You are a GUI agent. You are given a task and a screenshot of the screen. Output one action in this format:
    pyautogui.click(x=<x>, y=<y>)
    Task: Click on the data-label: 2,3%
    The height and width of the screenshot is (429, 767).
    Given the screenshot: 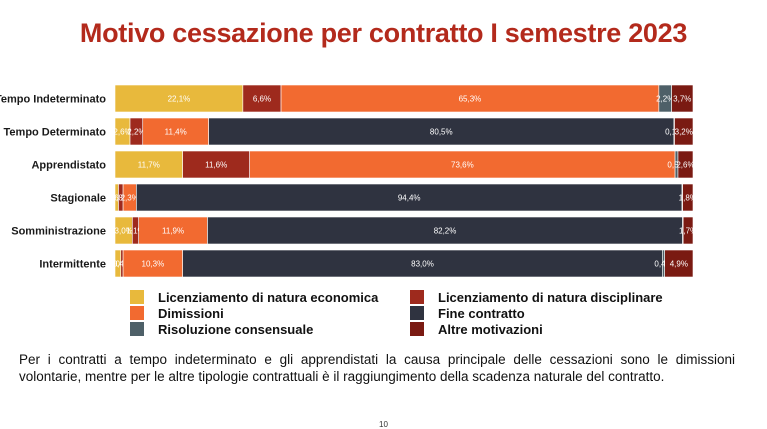 What is the action you would take?
    pyautogui.click(x=130, y=198)
    